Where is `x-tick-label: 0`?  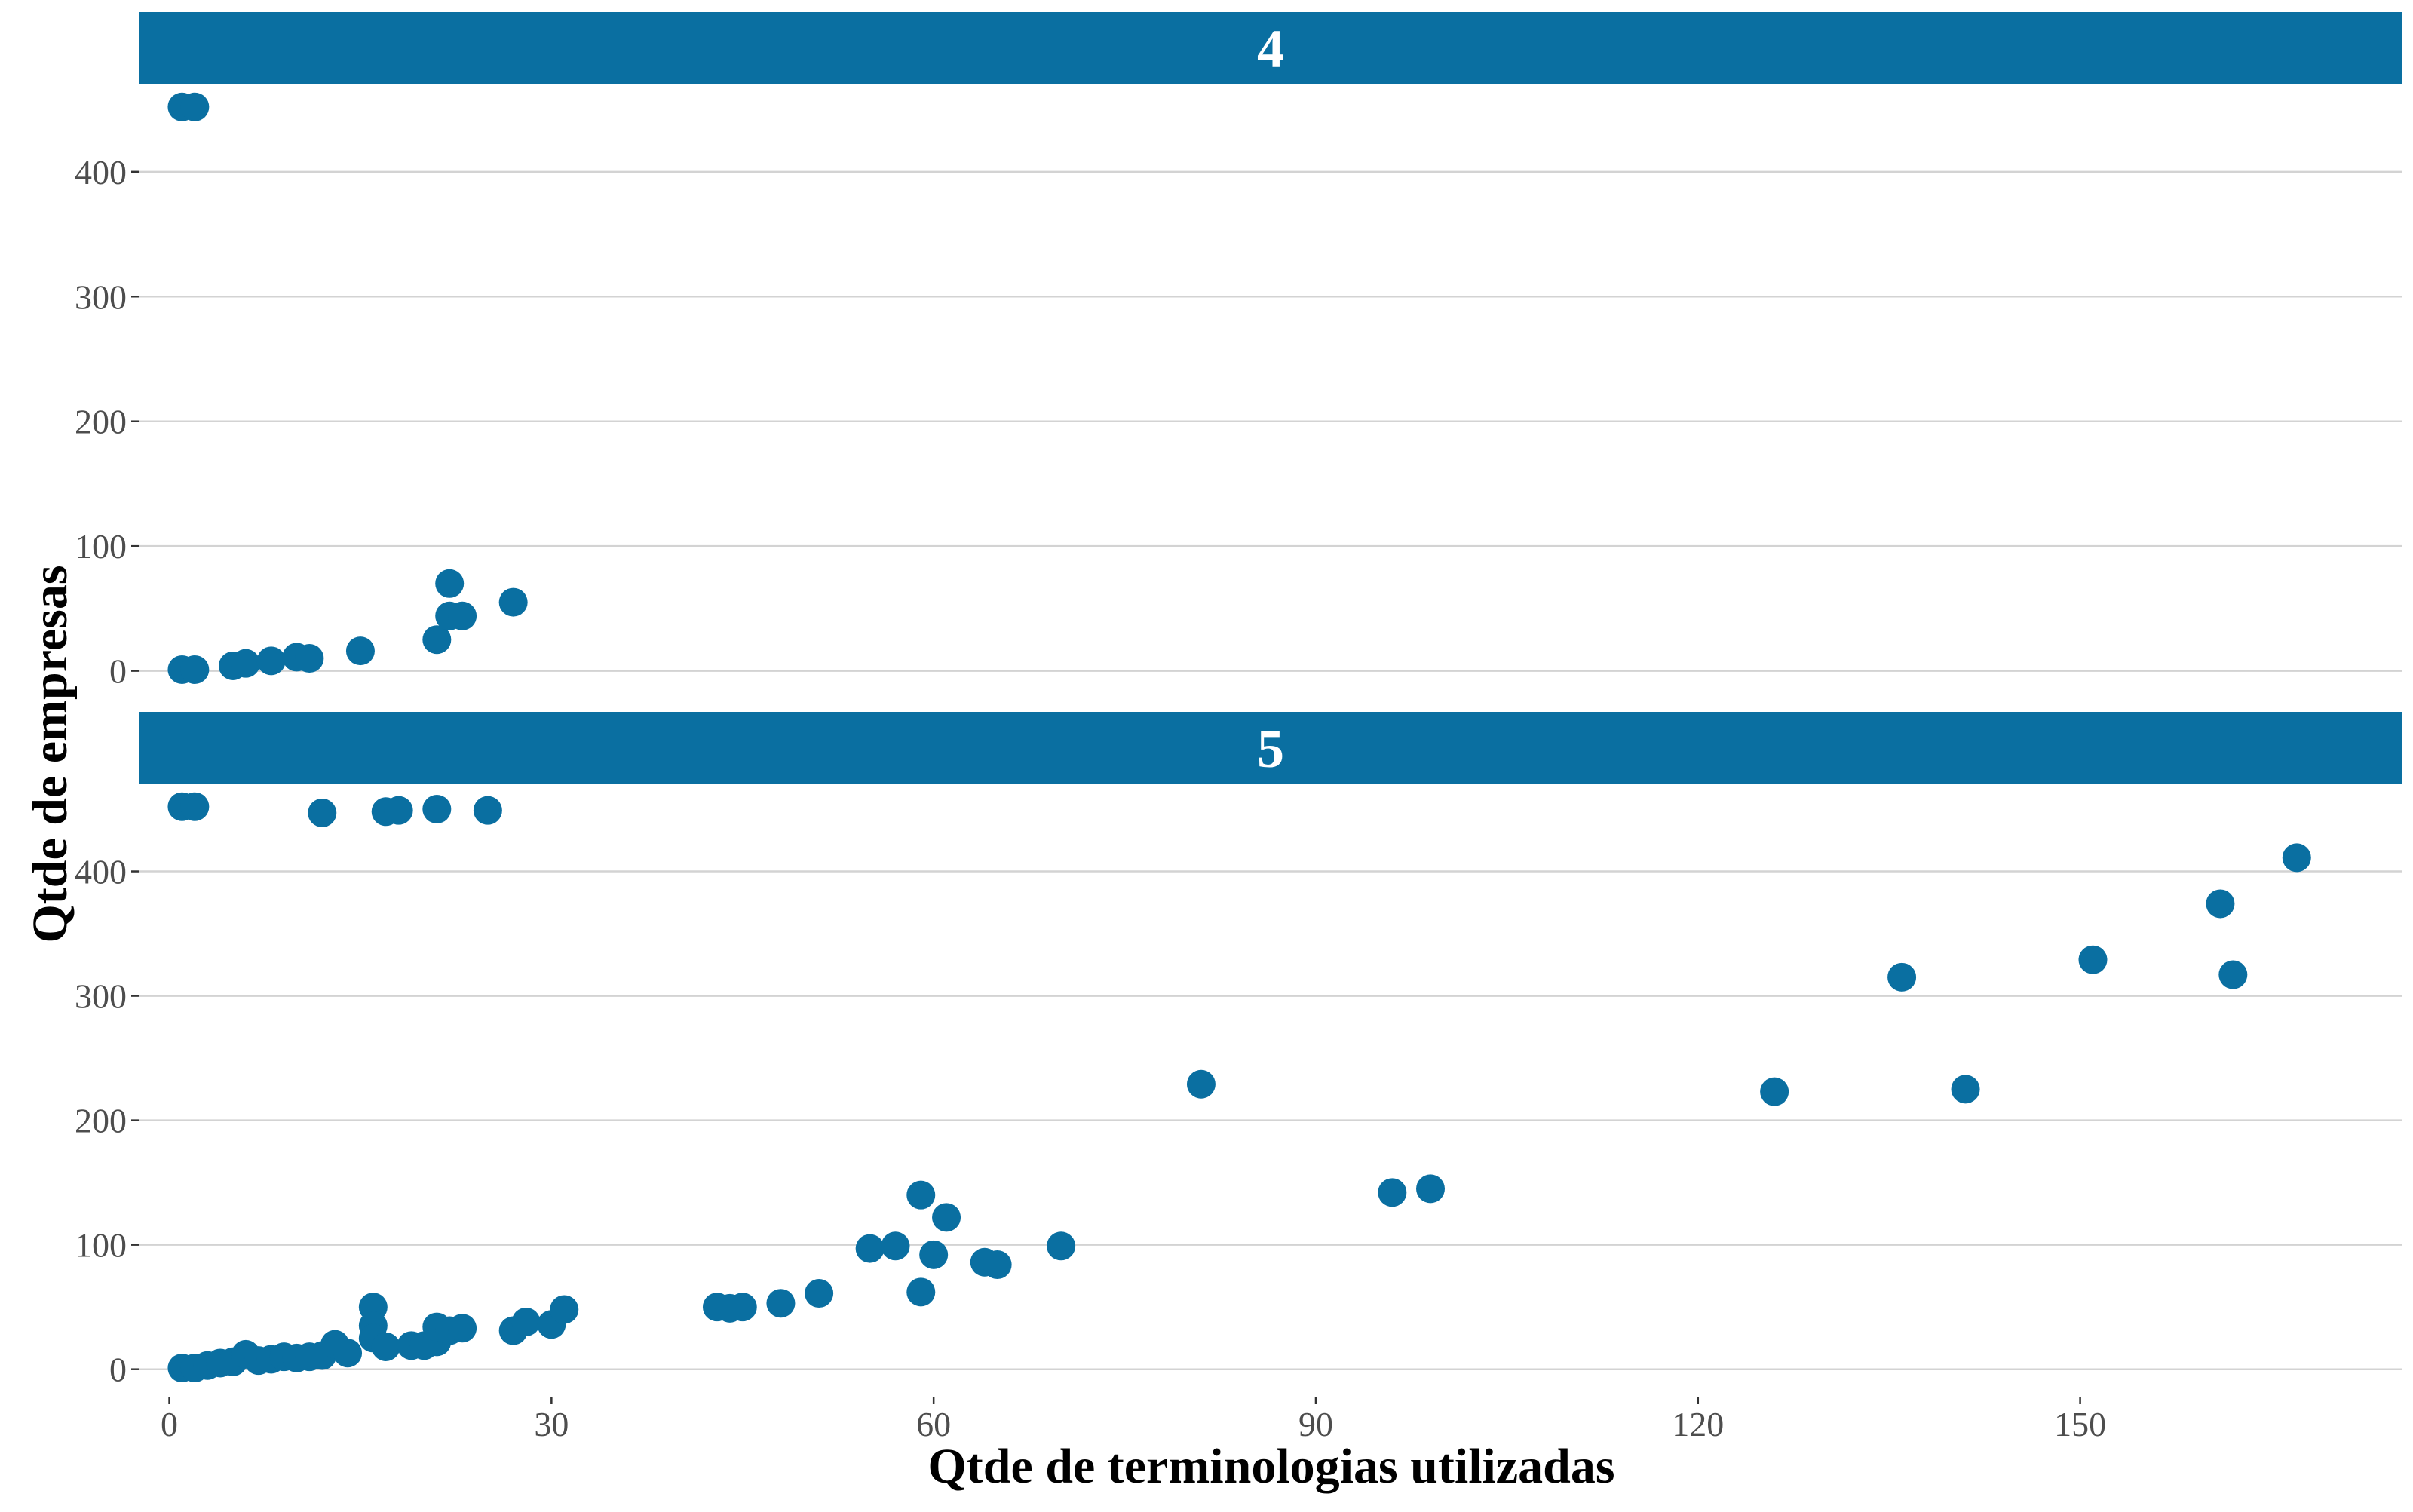
x-tick-label: 0 is located at coordinates (169, 1424).